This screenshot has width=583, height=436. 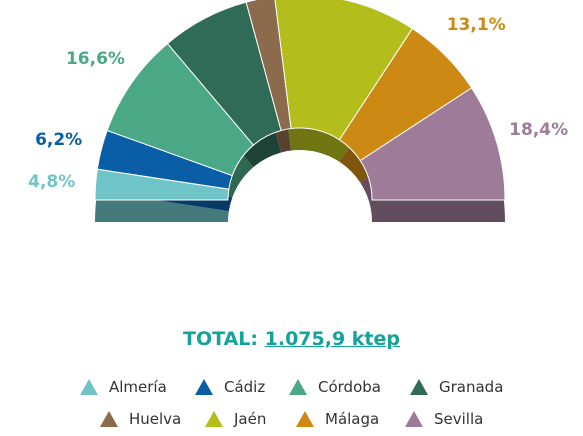 I want to click on almeria-swatch-icon, so click(x=89, y=387).